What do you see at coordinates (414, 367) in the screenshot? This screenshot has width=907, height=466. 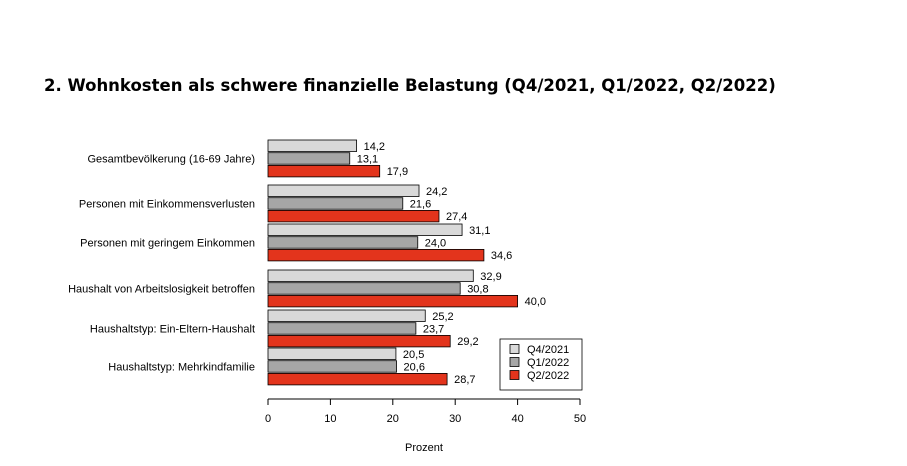 I see `bar-value-label: 20,6` at bounding box center [414, 367].